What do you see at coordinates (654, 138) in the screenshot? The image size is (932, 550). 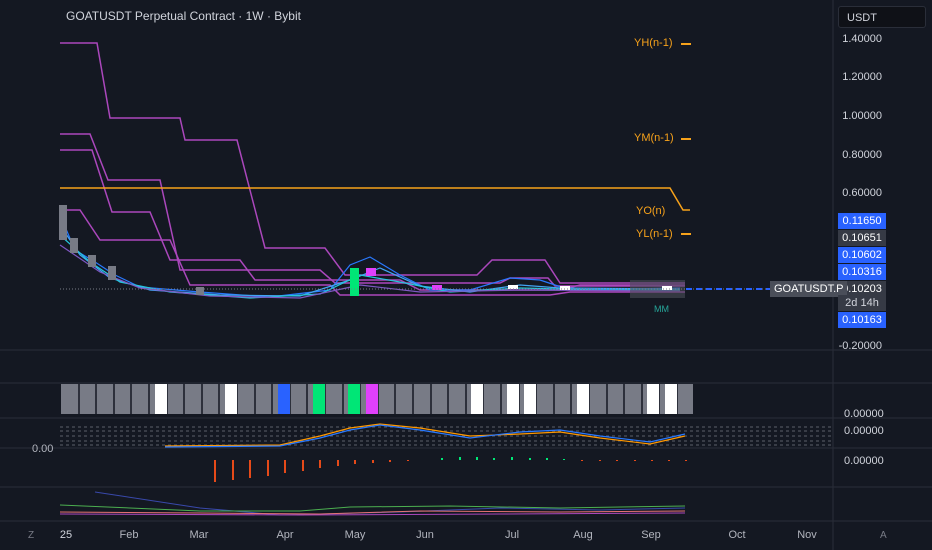 I see `level-label-ym: YM(n-1)` at bounding box center [654, 138].